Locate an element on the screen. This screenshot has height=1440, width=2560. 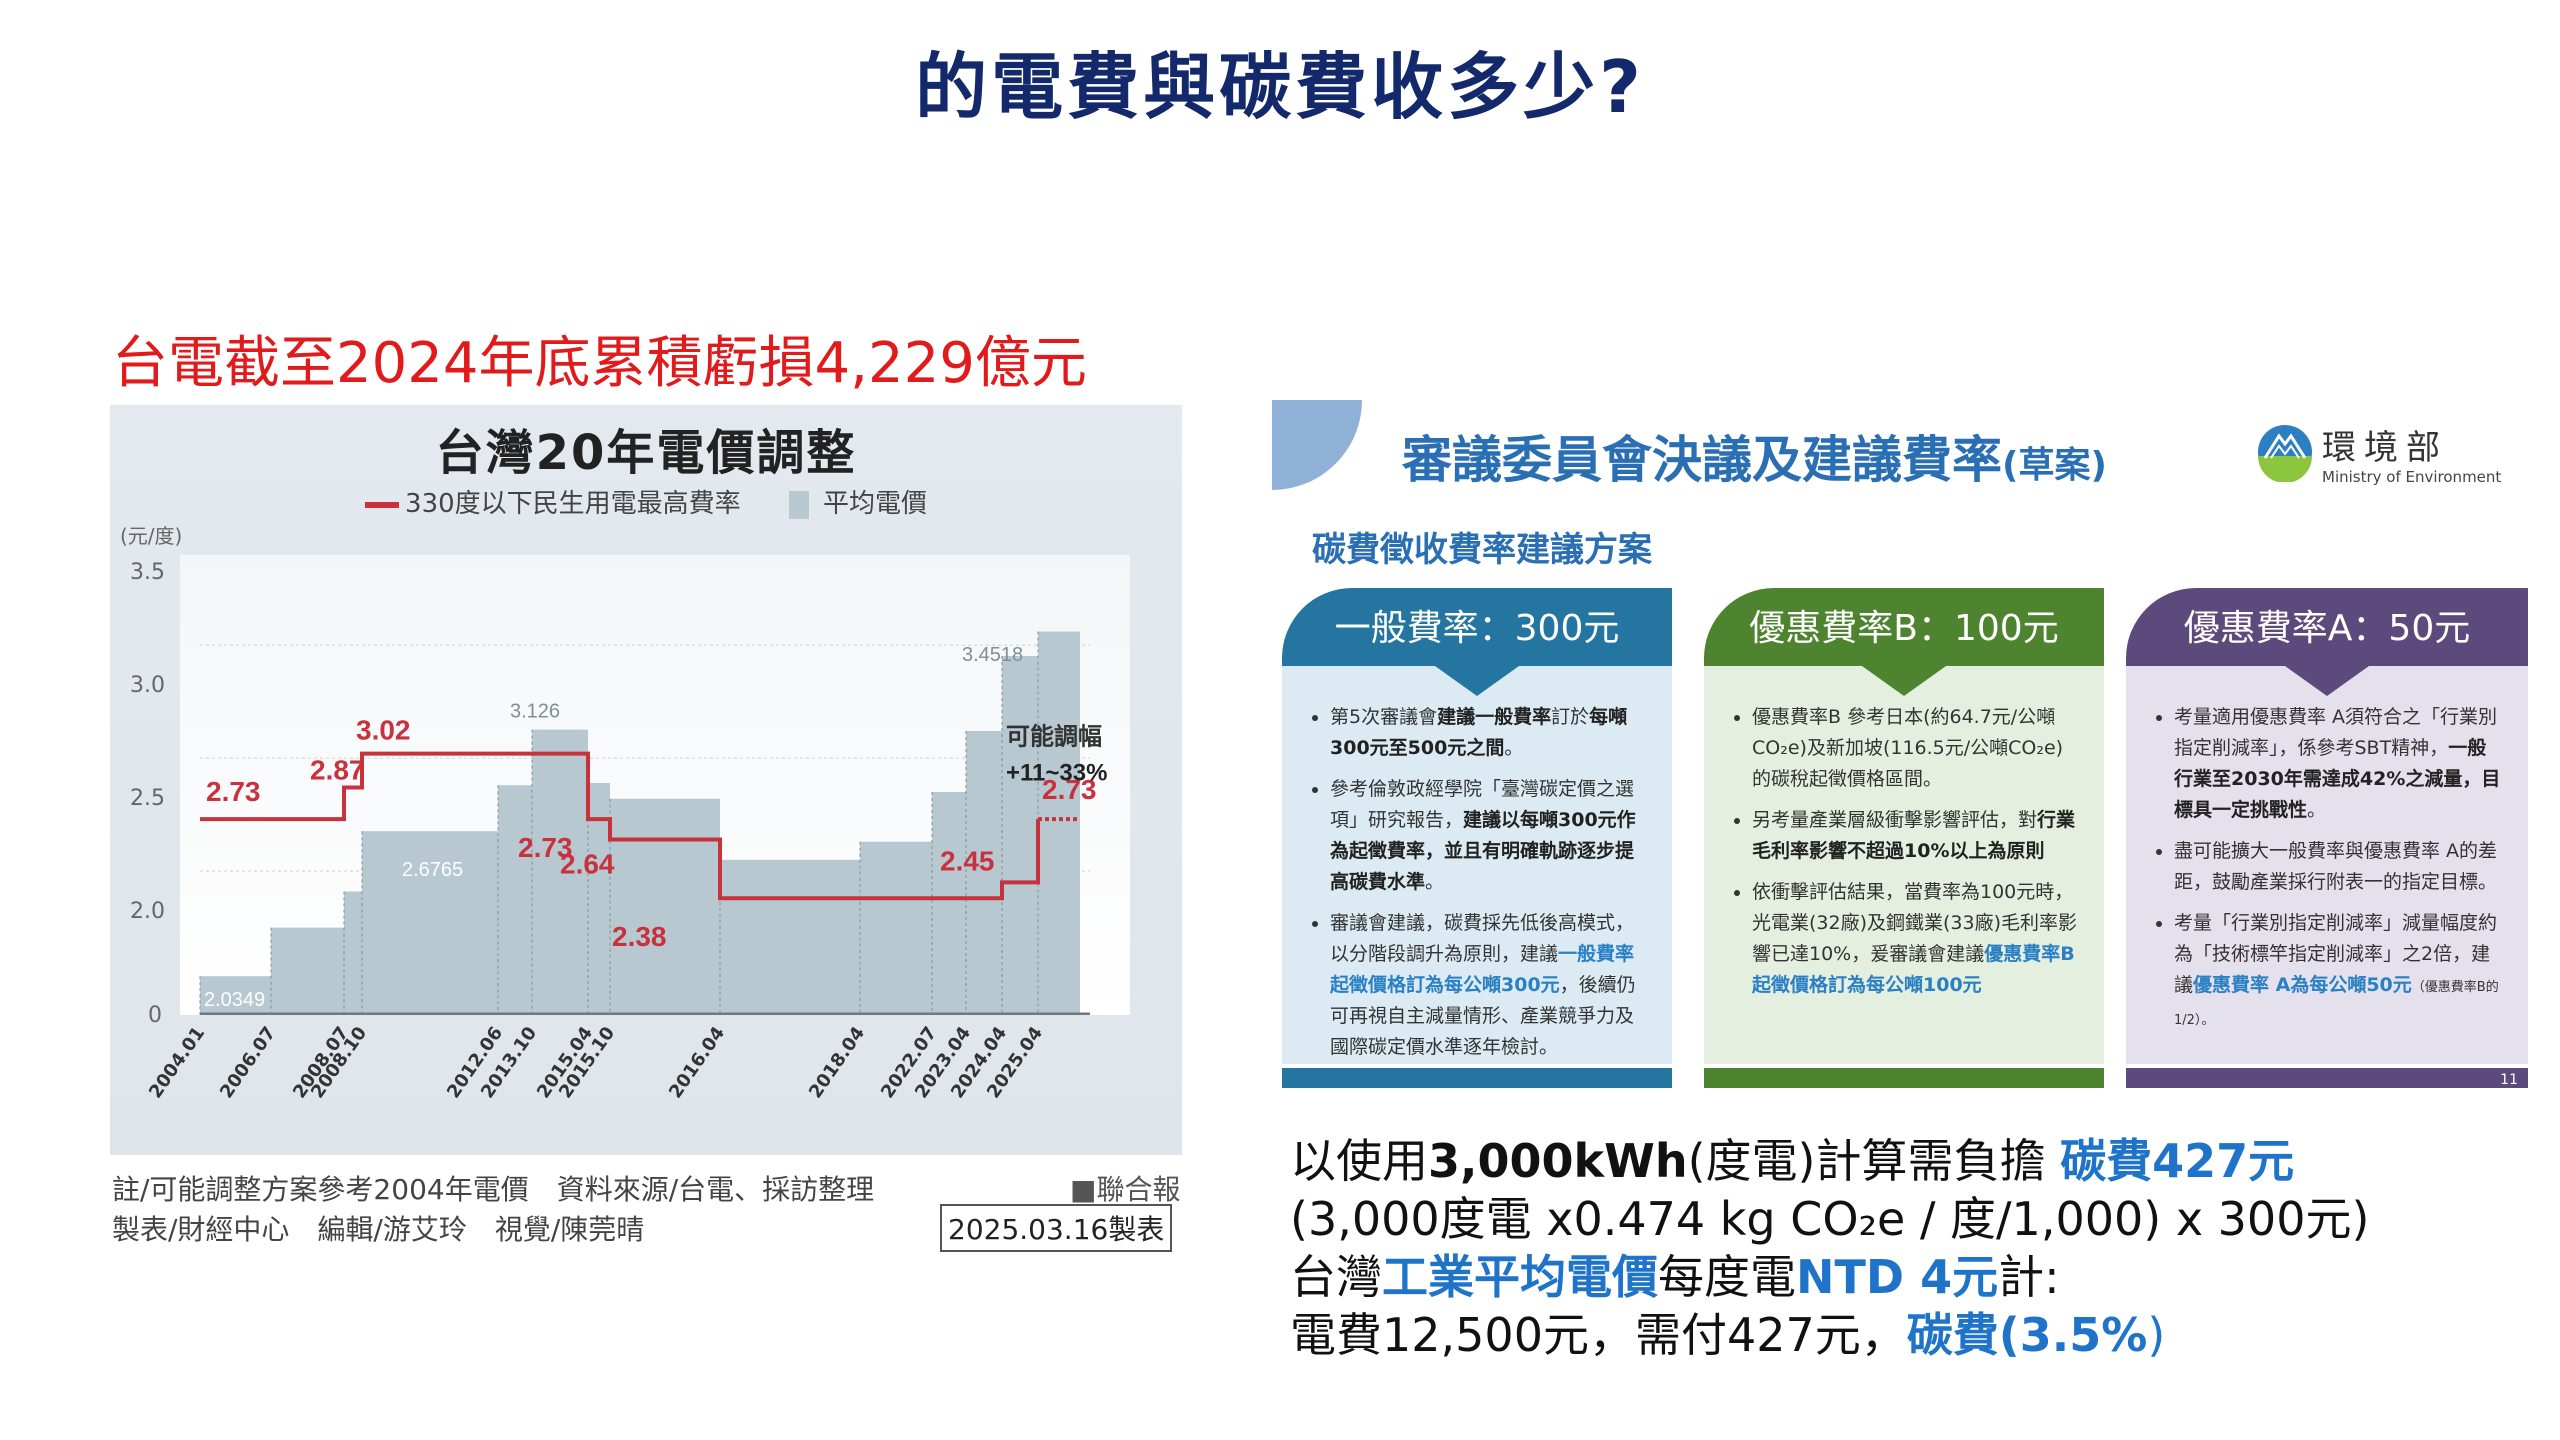
y-tick: 3.0 is located at coordinates (147, 685).